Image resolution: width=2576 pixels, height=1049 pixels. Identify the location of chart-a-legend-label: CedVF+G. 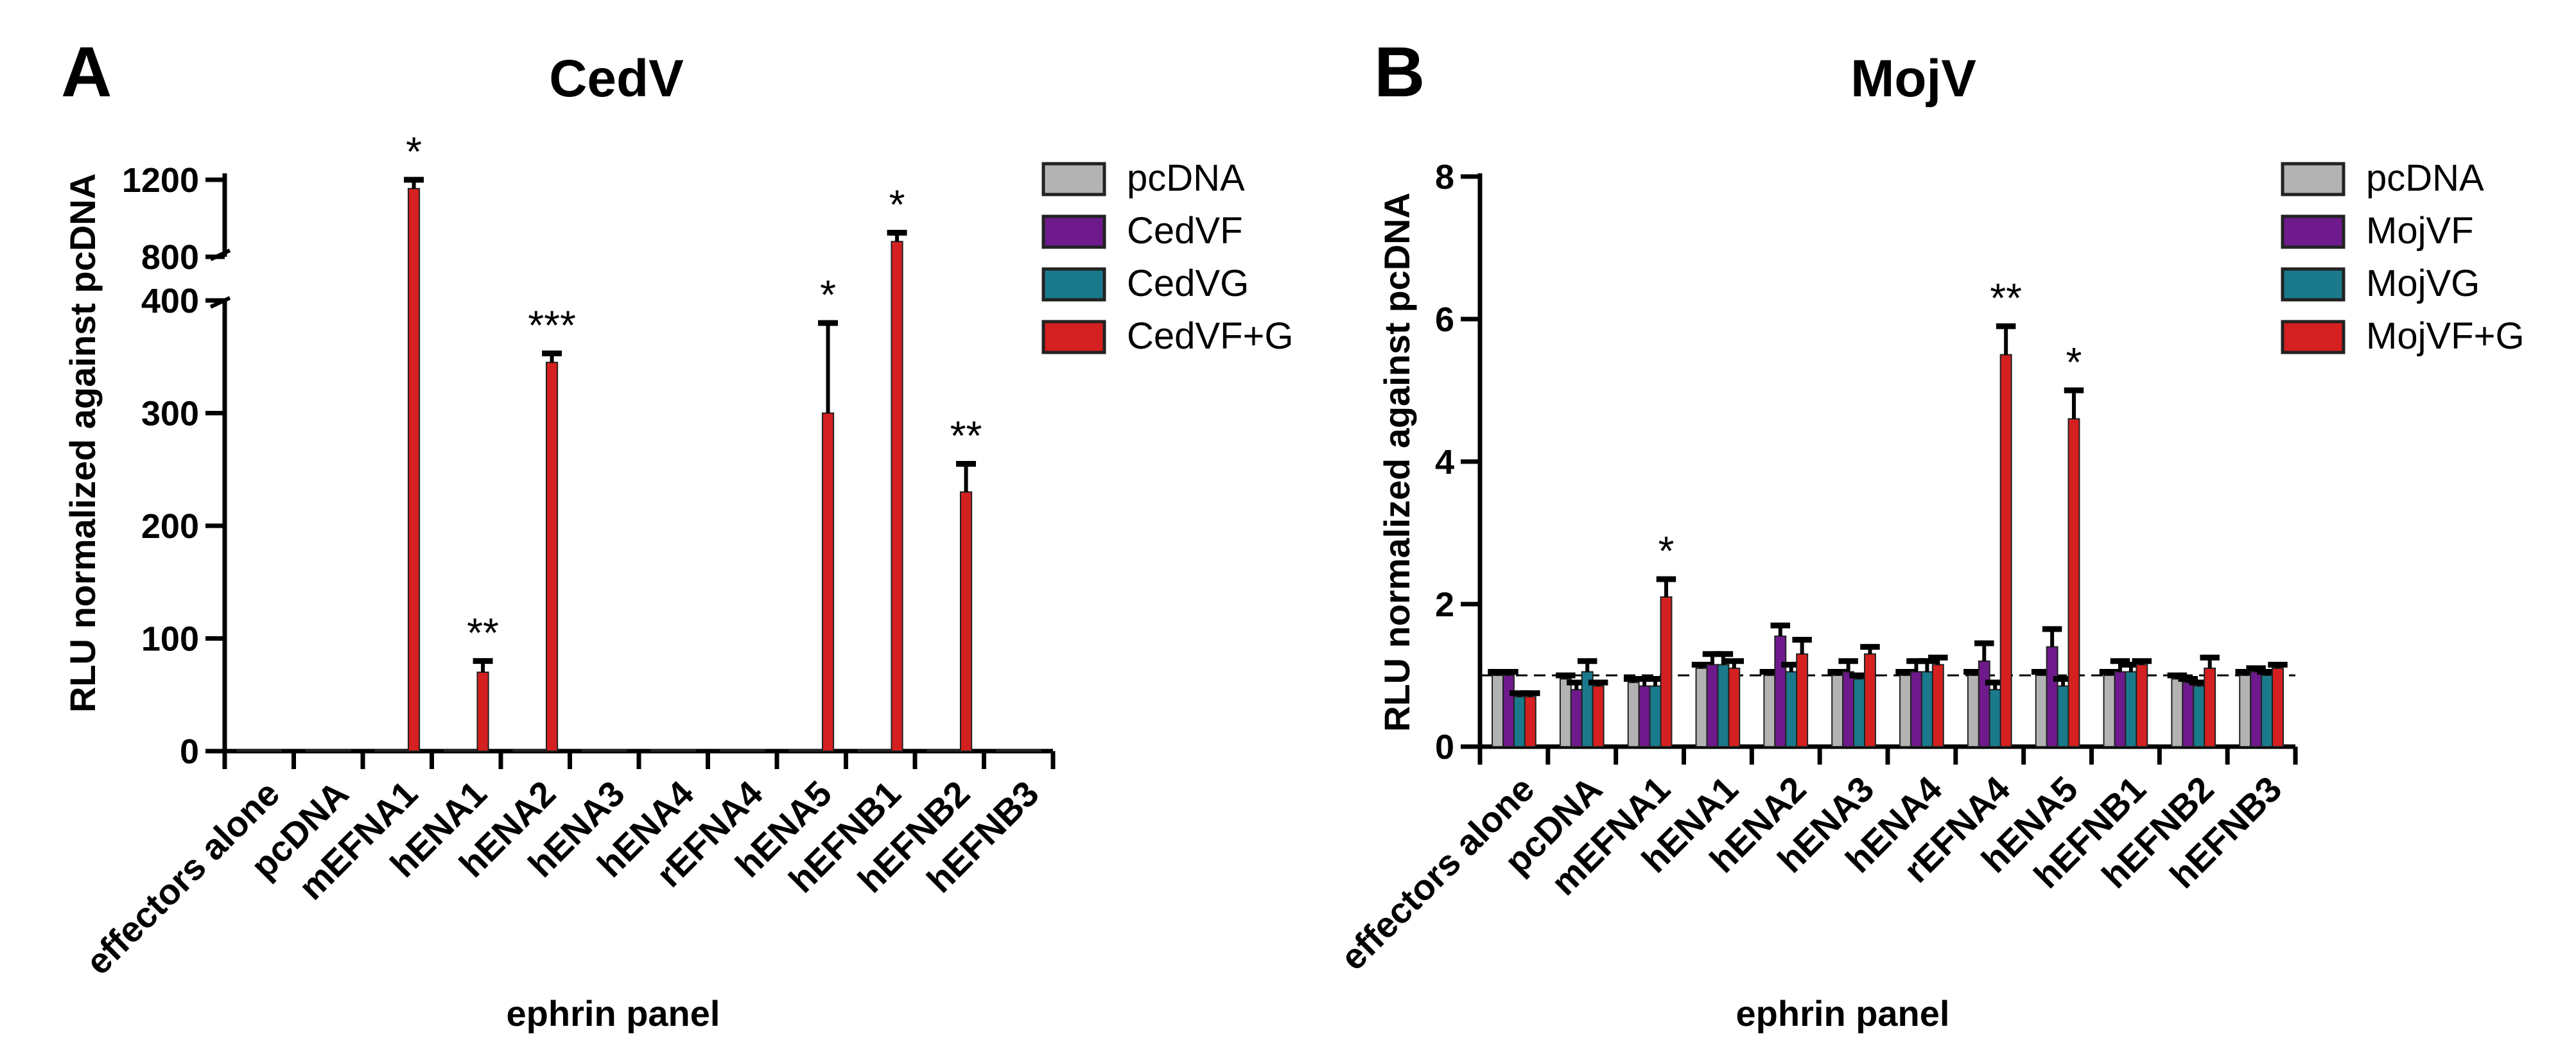
(1210, 336).